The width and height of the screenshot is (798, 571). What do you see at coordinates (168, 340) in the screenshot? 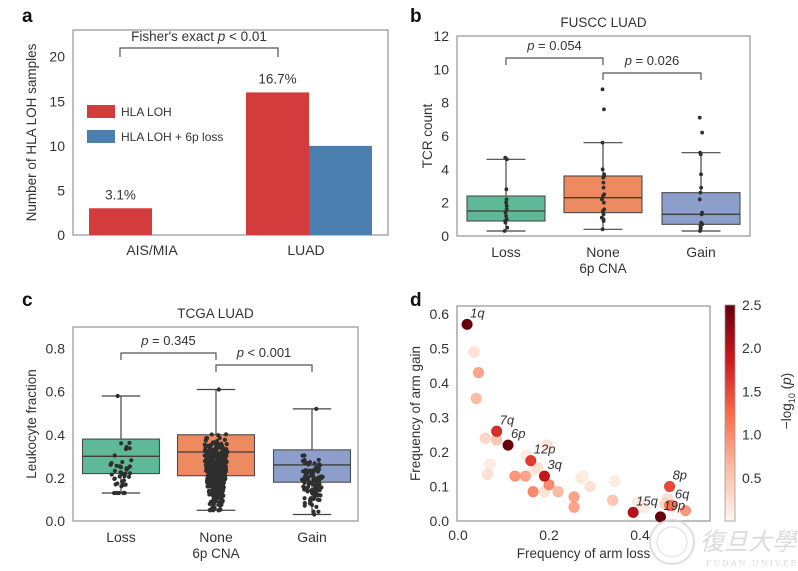
I see `p-value-annotation: p = 0.345` at bounding box center [168, 340].